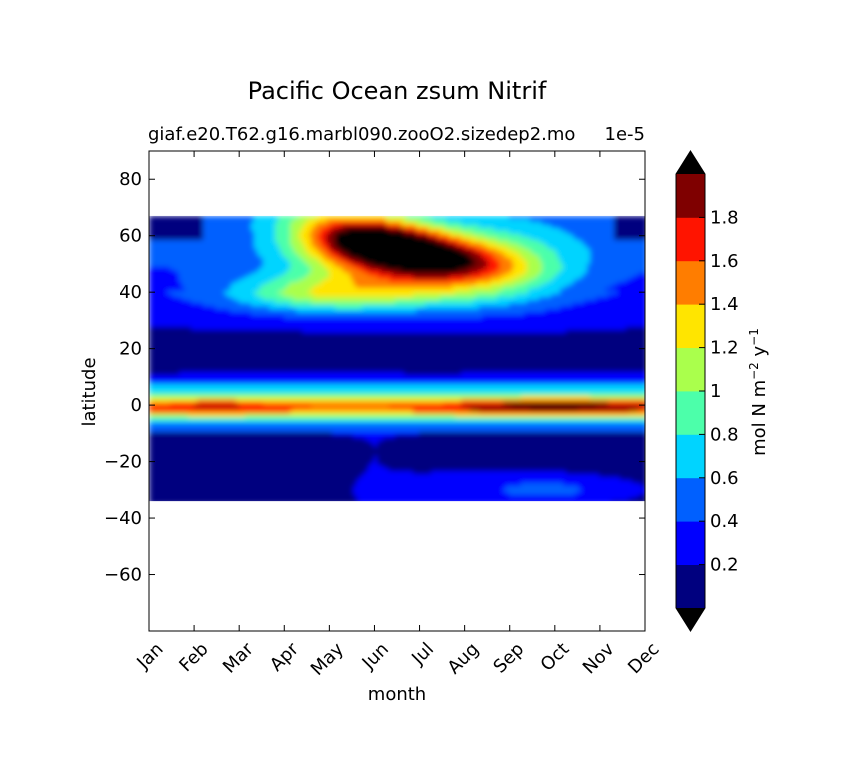 Image resolution: width=852 pixels, height=783 pixels. What do you see at coordinates (130, 292) in the screenshot?
I see `y-tick-label: 40` at bounding box center [130, 292].